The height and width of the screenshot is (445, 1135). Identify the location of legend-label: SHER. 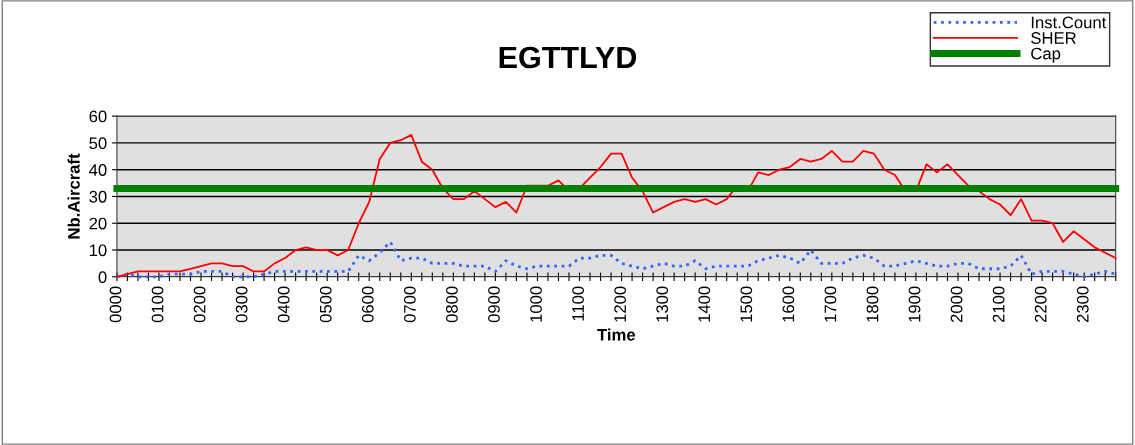
(1053, 38).